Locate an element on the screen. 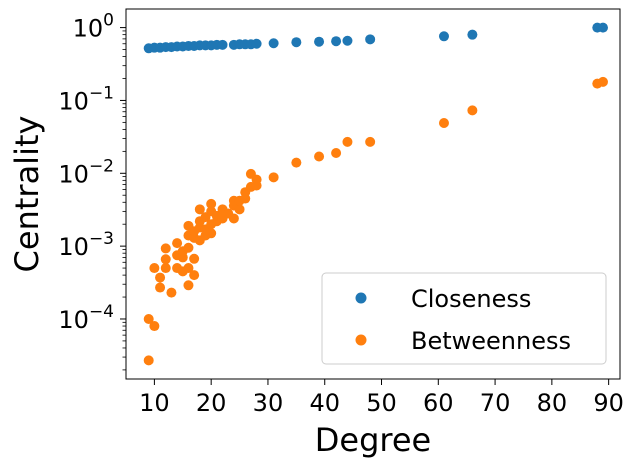  x-tick-label: 90 is located at coordinates (608, 403).